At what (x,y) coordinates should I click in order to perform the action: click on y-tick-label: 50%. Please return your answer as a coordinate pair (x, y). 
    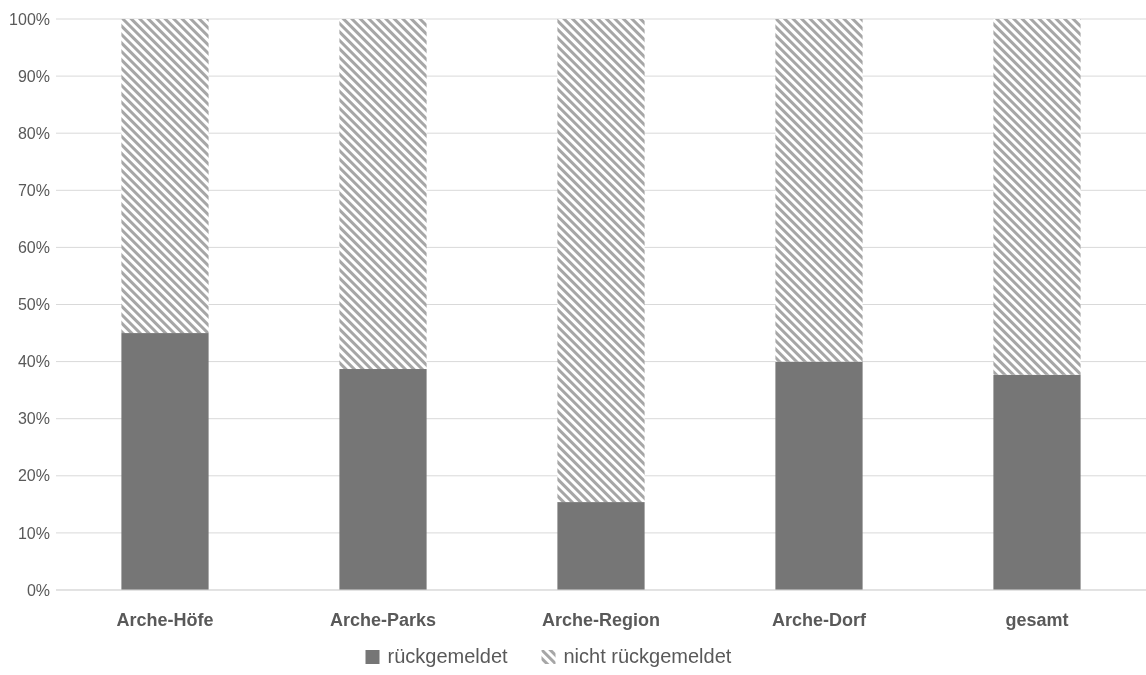
    Looking at the image, I should click on (33, 305).